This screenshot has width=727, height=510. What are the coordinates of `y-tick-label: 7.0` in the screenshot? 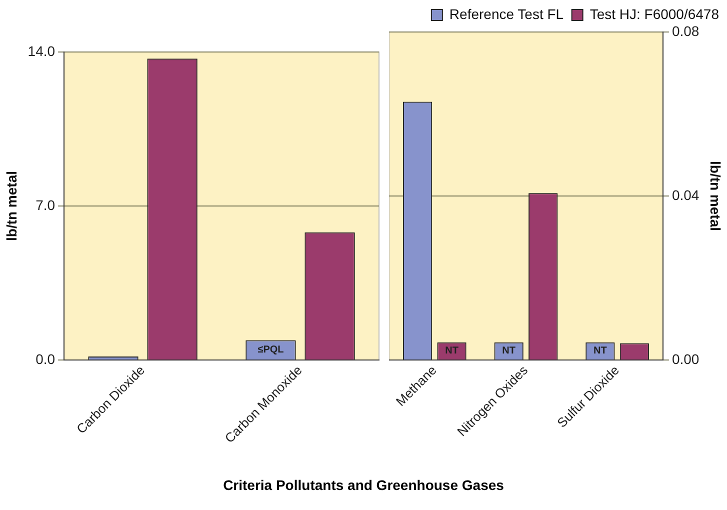 It's located at (46, 204).